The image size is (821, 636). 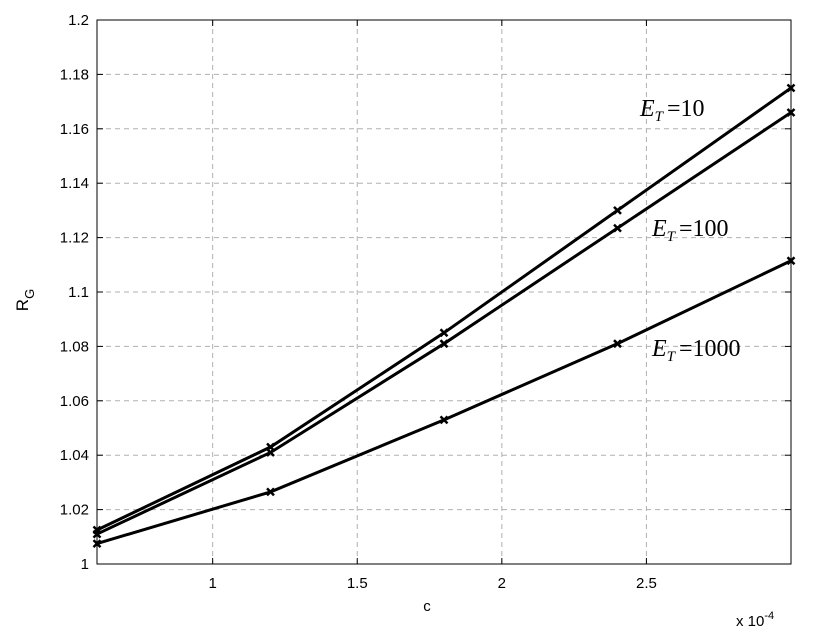 I want to click on multiplier-exp: -4, so click(x=769, y=616).